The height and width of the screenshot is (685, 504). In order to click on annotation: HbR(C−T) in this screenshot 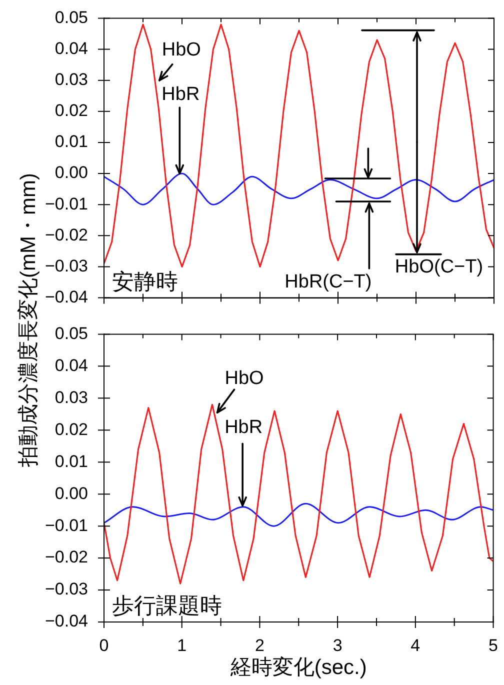, I will do `click(328, 282)`.